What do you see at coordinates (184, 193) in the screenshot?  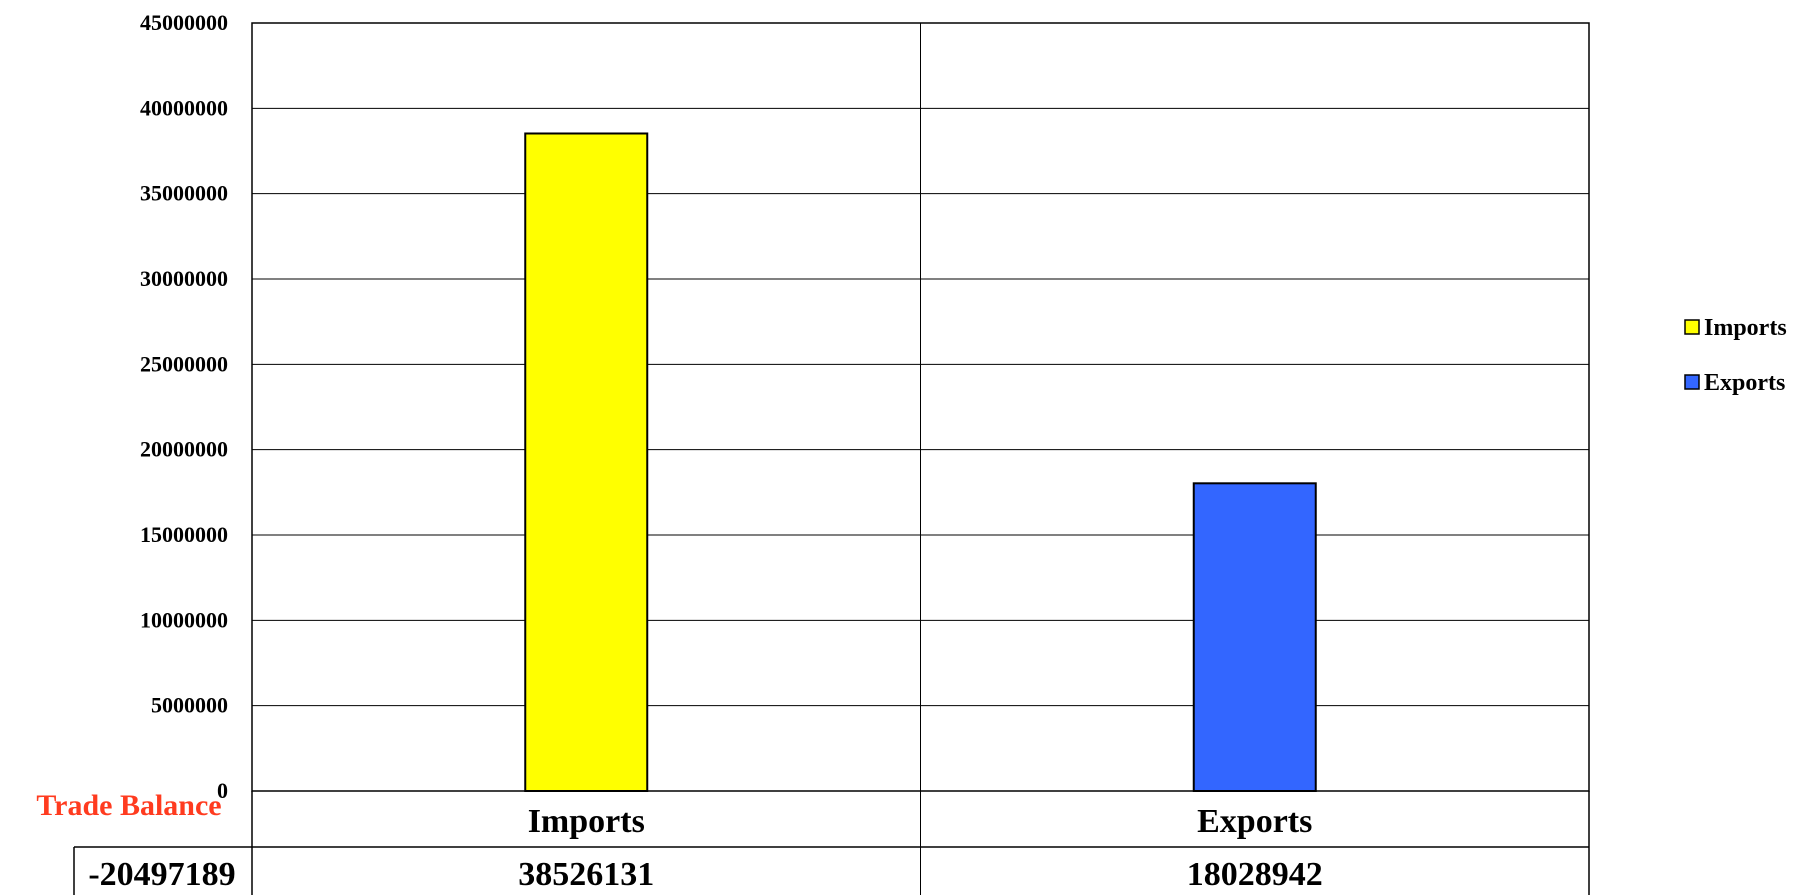 I see `y-tick-label: 35000000` at bounding box center [184, 193].